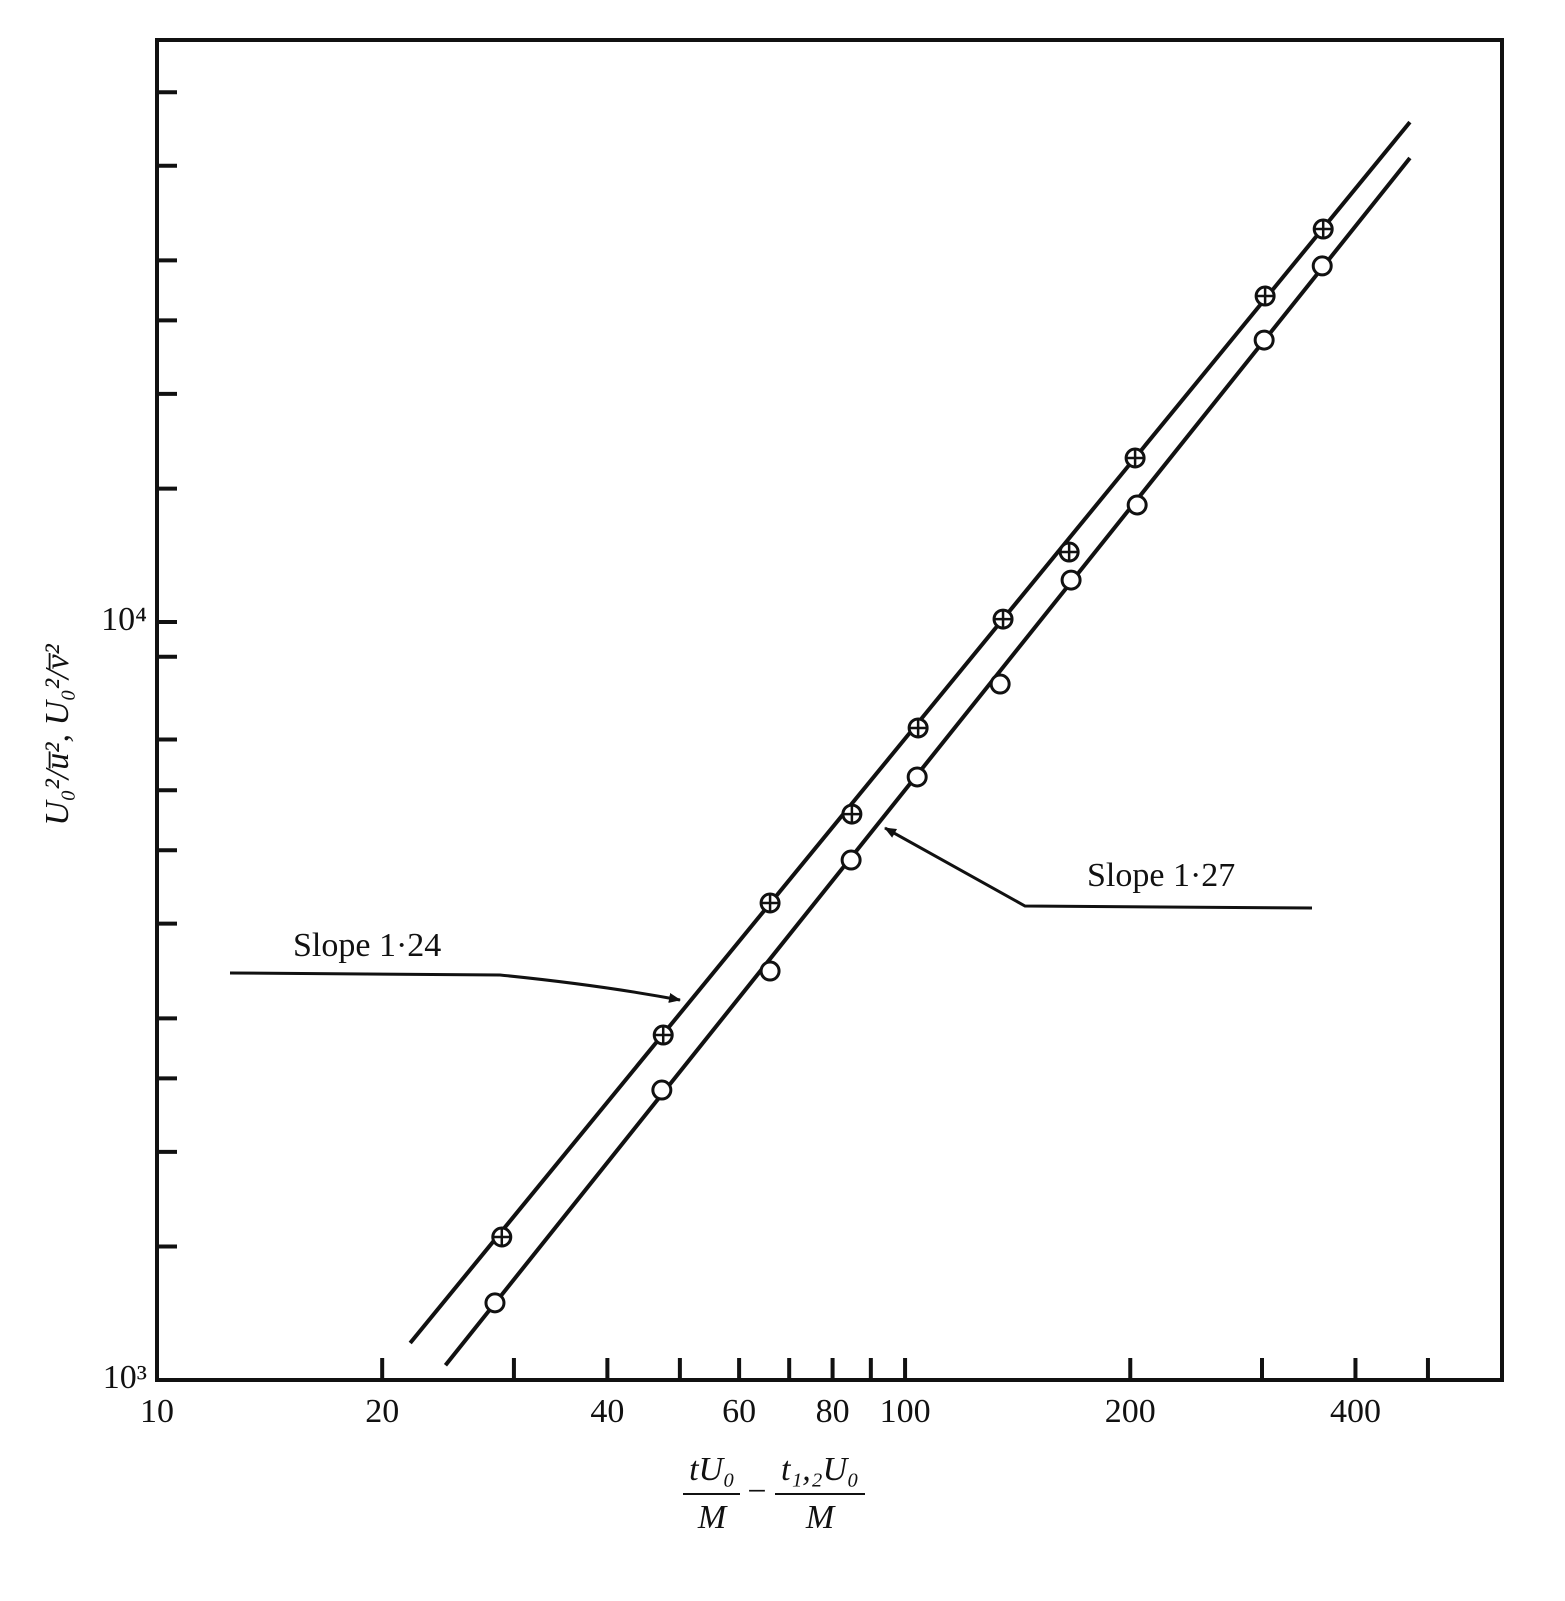 Image resolution: width=1565 pixels, height=1601 pixels. I want to click on x-label-op: −, so click(756, 1491).